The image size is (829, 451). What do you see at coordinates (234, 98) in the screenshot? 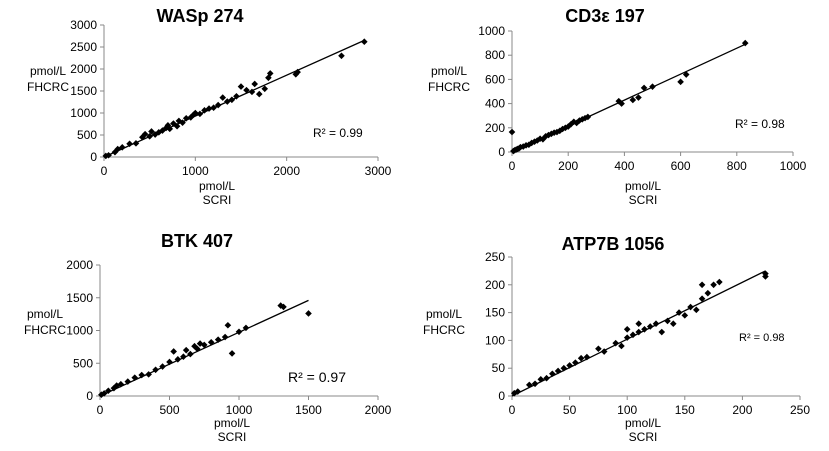
I see `trend-line` at bounding box center [234, 98].